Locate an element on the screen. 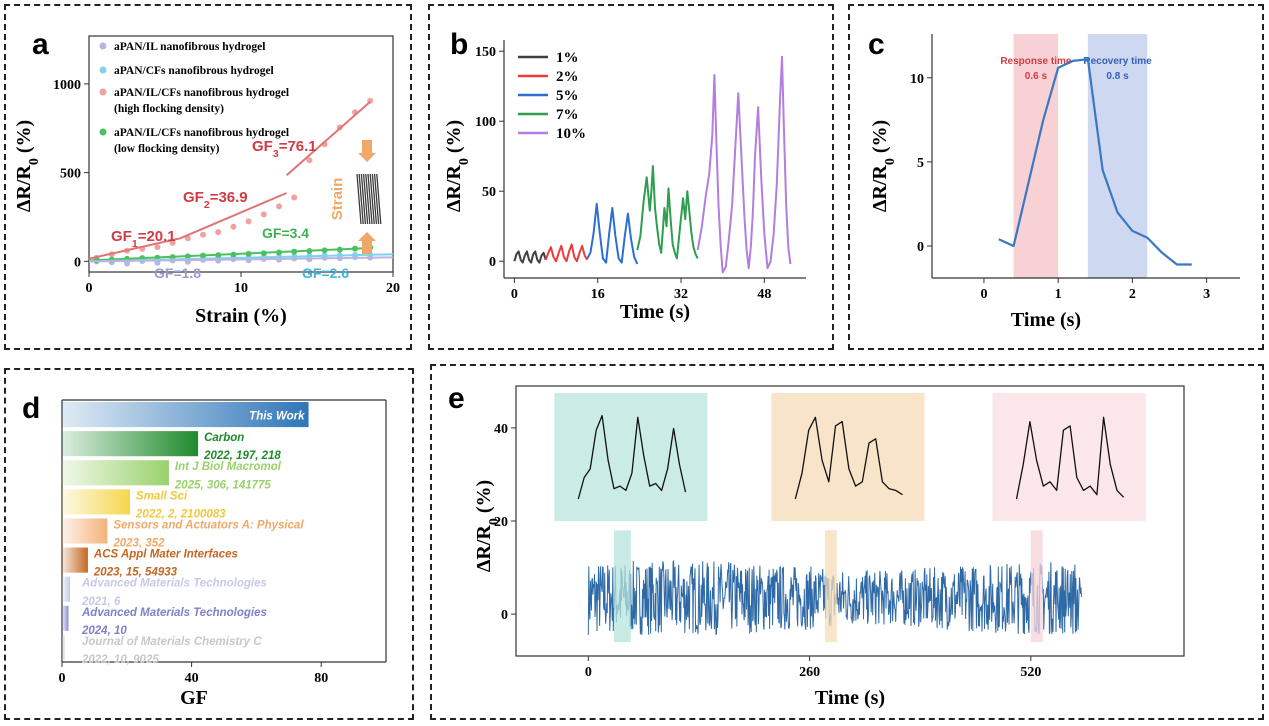 Image resolution: width=1269 pixels, height=726 pixels. gf-annotation-part: =20.1 is located at coordinates (157, 236).